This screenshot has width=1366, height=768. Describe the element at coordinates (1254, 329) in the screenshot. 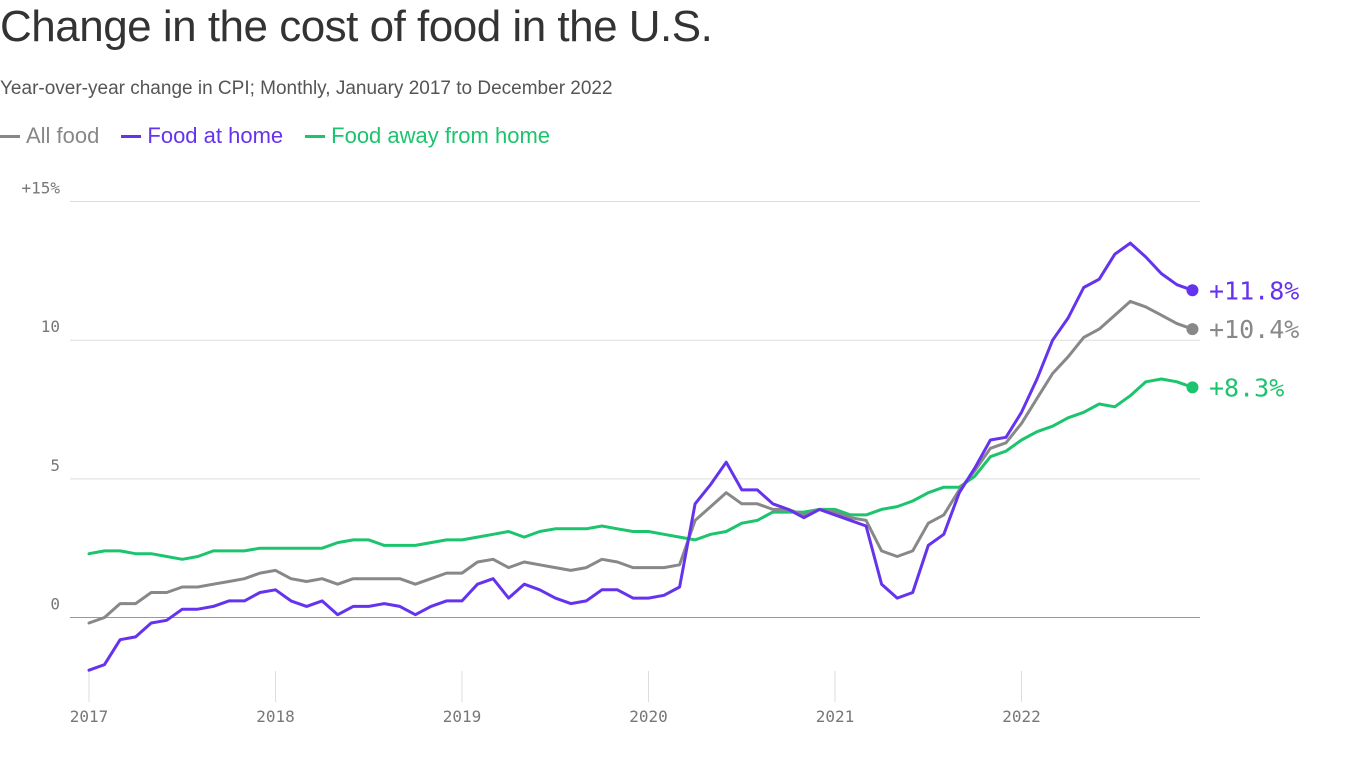

I see `end-label-all-food: +10.4%` at that location.